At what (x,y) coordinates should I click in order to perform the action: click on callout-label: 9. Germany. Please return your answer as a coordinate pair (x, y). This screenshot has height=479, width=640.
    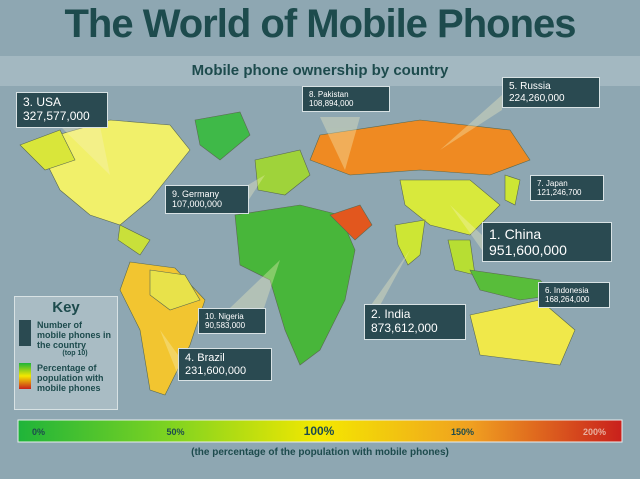
    Looking at the image, I should click on (196, 194).